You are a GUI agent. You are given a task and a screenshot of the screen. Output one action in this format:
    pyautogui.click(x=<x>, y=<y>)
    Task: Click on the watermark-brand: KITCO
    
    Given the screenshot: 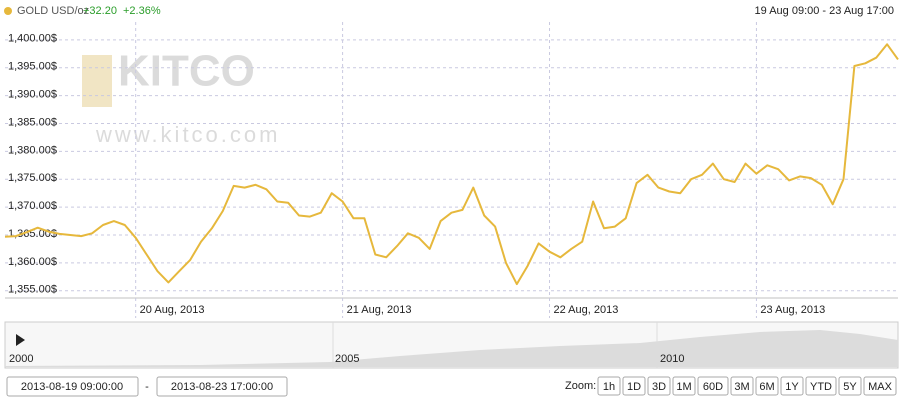 What is the action you would take?
    pyautogui.click(x=186, y=71)
    